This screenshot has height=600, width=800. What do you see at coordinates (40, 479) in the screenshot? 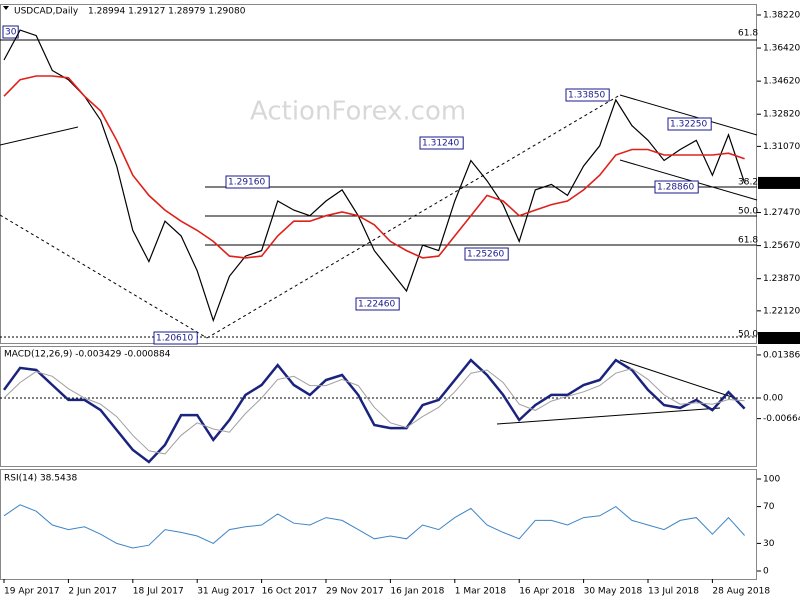
I see `panel-title: RSI(14) 38.5438` at bounding box center [40, 479].